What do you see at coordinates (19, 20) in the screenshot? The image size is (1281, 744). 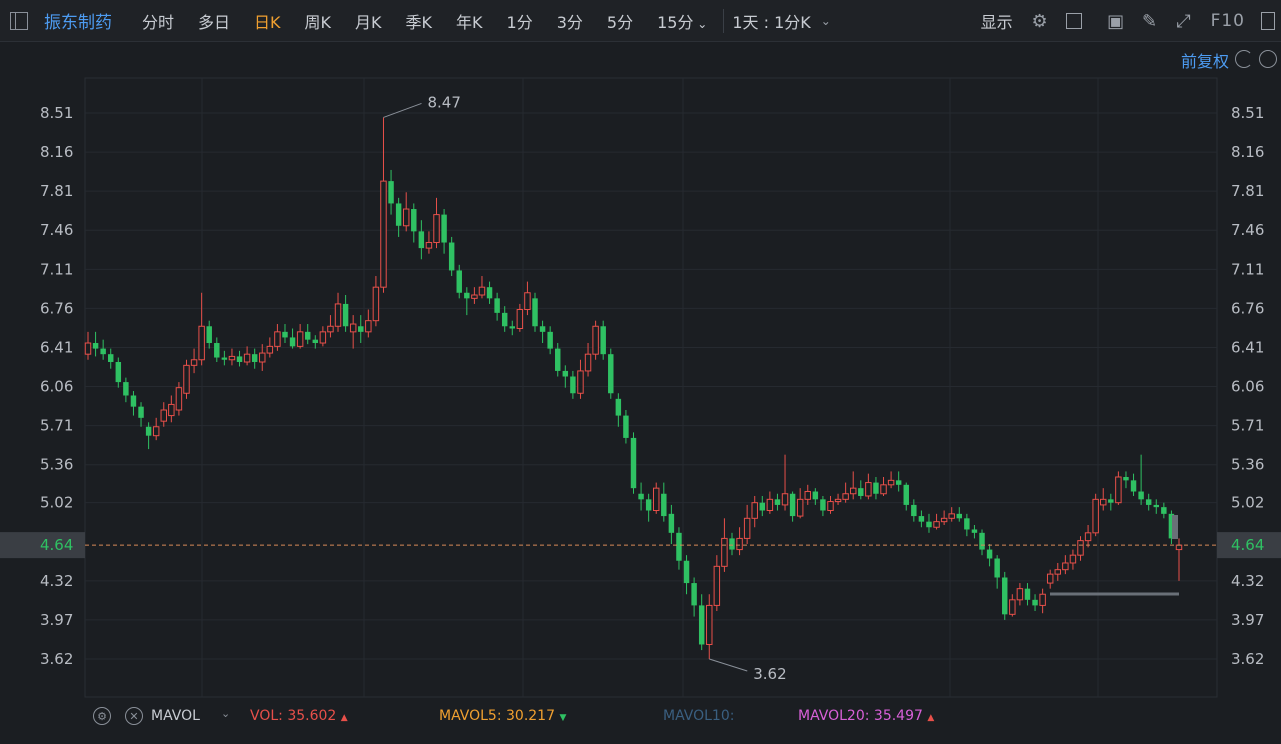 I see `sidebar-toggle-icon` at bounding box center [19, 20].